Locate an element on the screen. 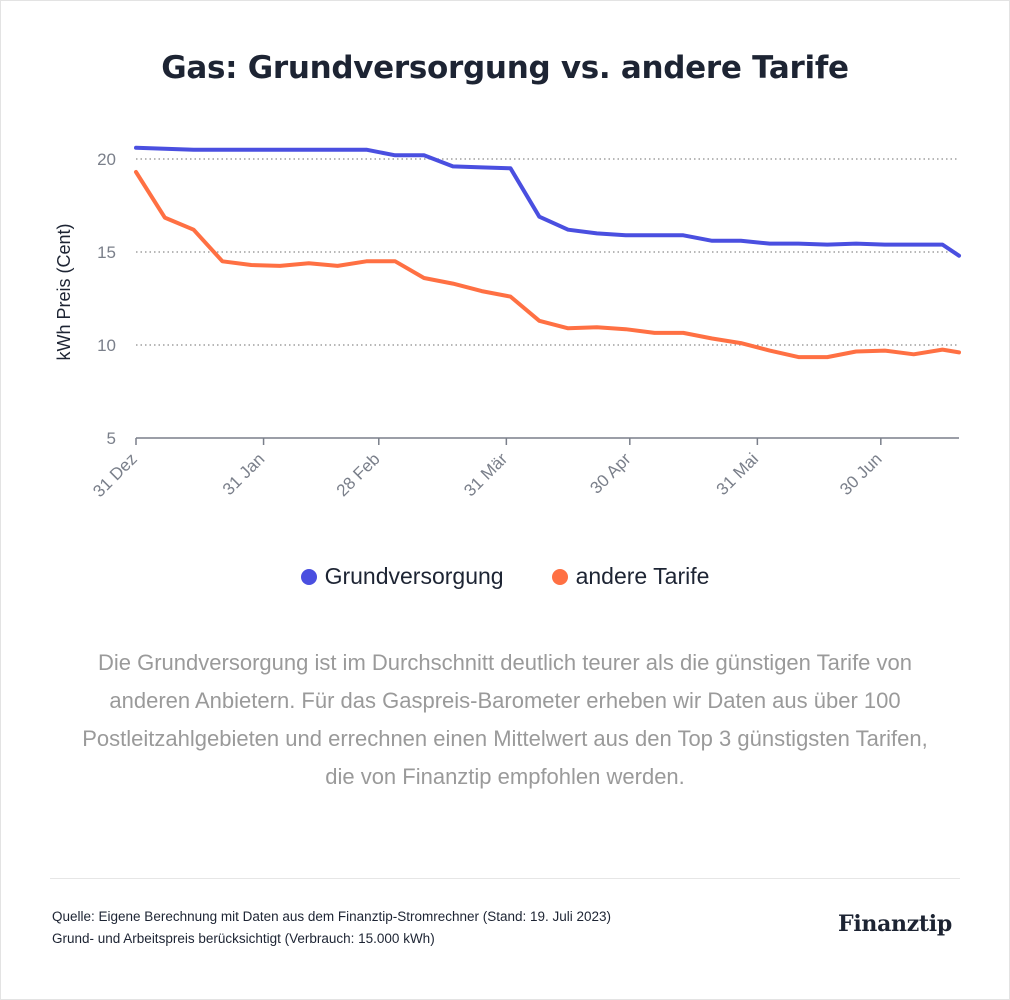  y-tick-label-5: 5 is located at coordinates (111, 438).